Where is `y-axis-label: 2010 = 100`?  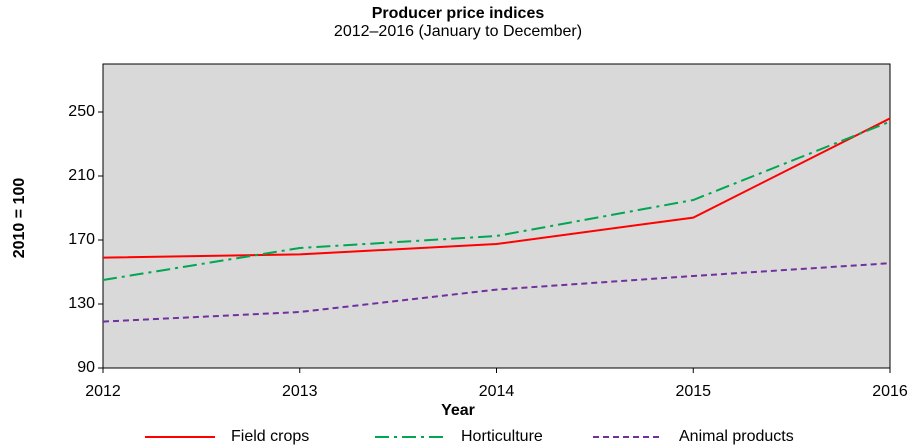 y-axis-label: 2010 = 100 is located at coordinates (19, 218).